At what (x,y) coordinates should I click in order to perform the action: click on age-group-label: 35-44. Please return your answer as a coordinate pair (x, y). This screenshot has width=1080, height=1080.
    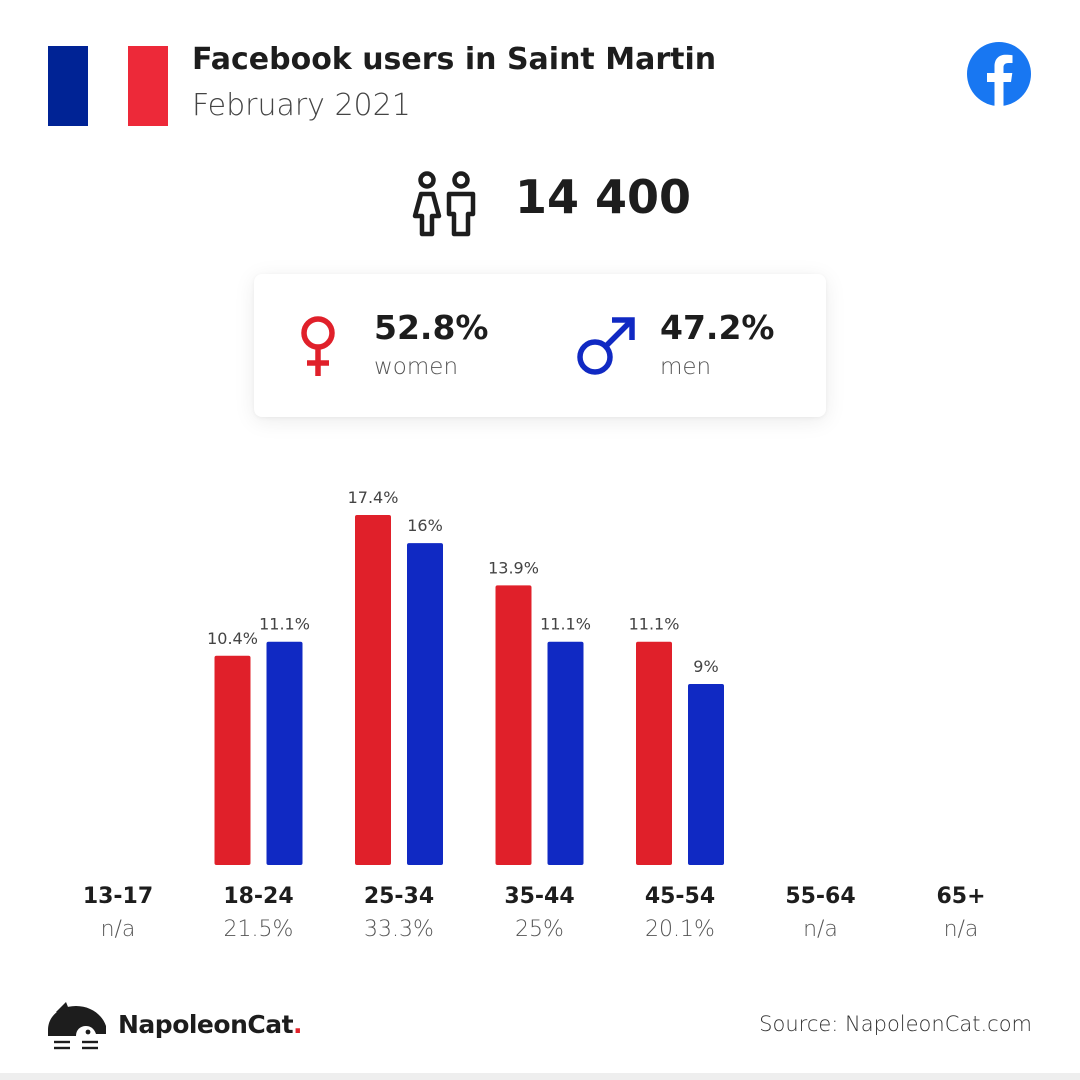
    Looking at the image, I should click on (539, 896).